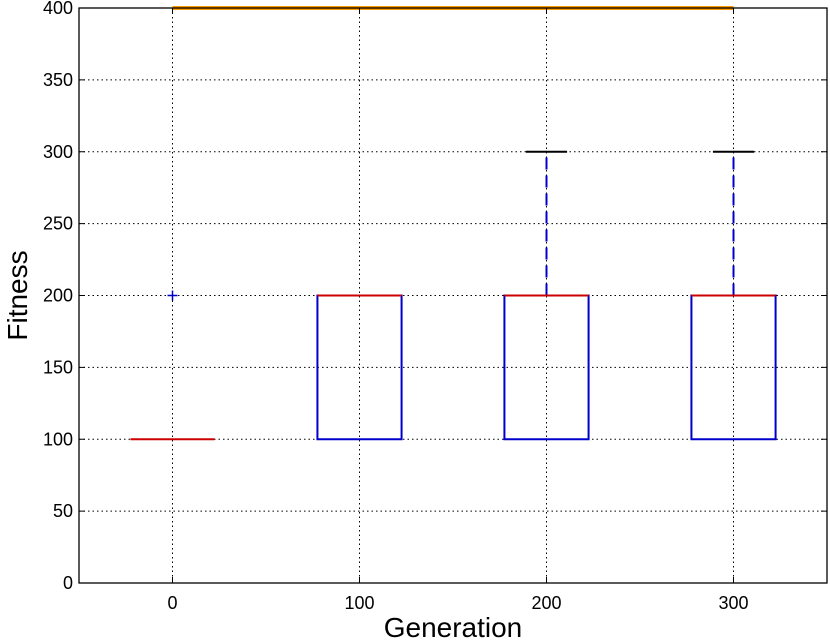 This screenshot has height=641, width=830. I want to click on y-tick-labels: 0 50 100 150 200 250 300 350 400, so click(58, 296).